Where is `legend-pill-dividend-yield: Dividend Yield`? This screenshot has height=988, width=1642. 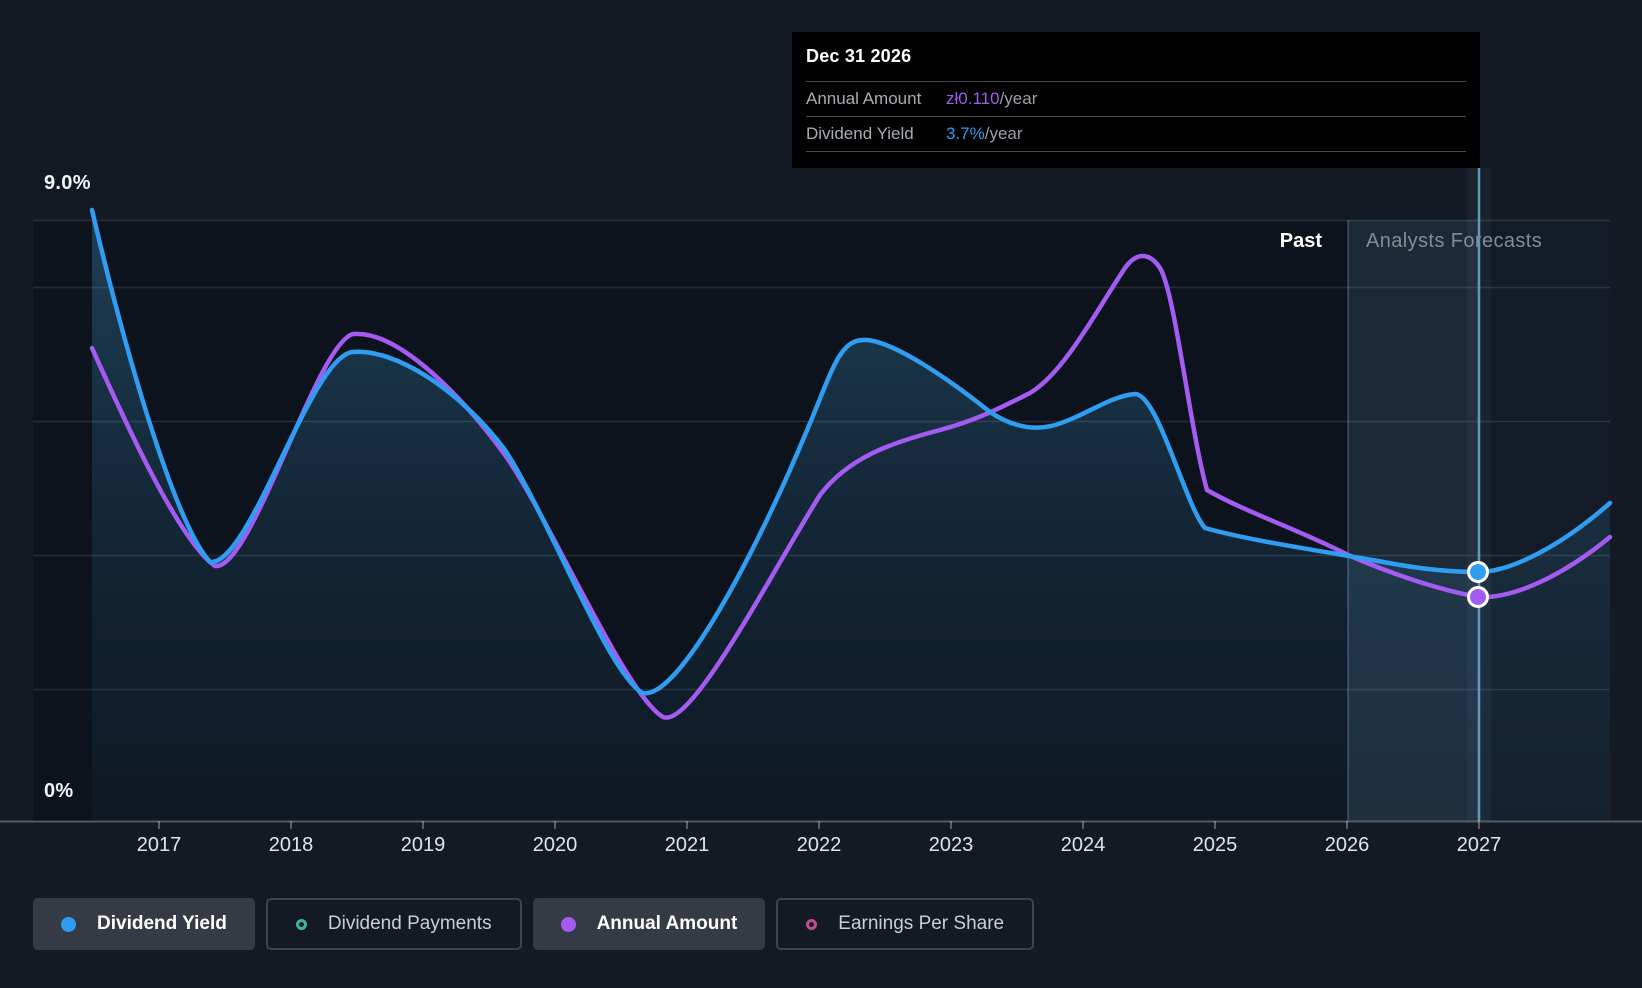
legend-pill-dividend-yield: Dividend Yield is located at coordinates (144, 924).